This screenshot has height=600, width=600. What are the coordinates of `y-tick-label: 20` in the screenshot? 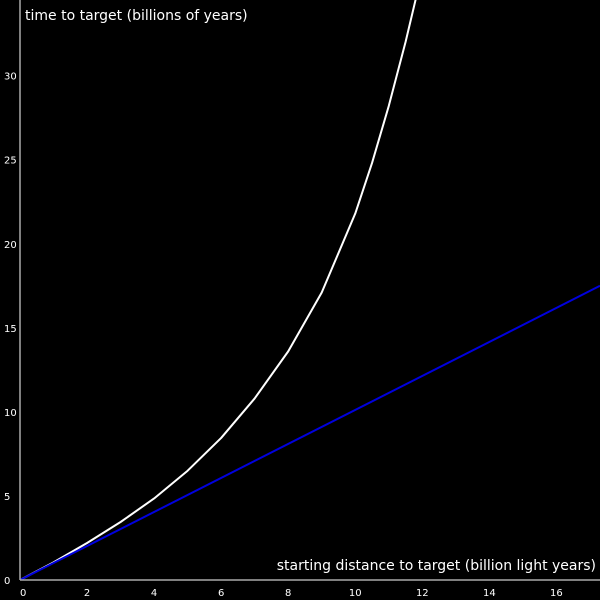 It's located at (10, 245).